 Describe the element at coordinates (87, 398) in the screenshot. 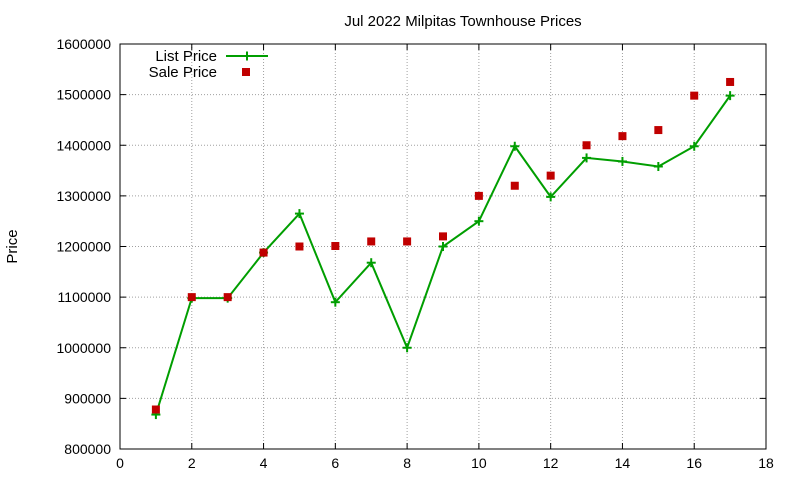

I see `y-tick-label: 900000` at that location.